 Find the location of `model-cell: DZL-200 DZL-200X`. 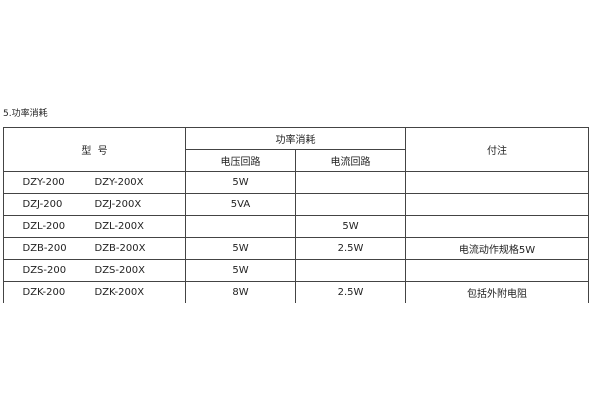

model-cell: DZL-200 DZL-200X is located at coordinates (94, 226).